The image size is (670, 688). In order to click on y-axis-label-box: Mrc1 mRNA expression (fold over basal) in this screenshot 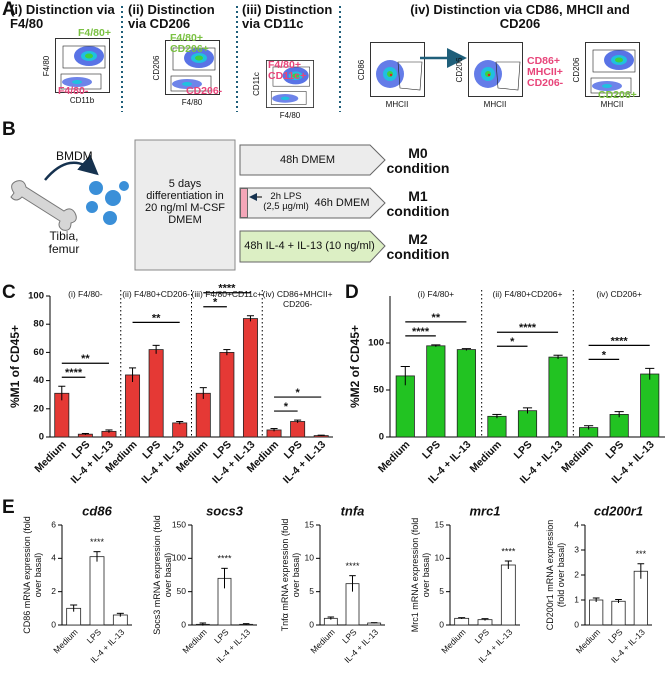, I will do `click(420, 575)`.